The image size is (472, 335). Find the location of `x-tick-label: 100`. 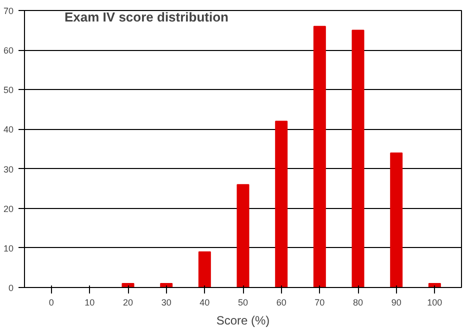

x-tick-label: 100 is located at coordinates (434, 303).